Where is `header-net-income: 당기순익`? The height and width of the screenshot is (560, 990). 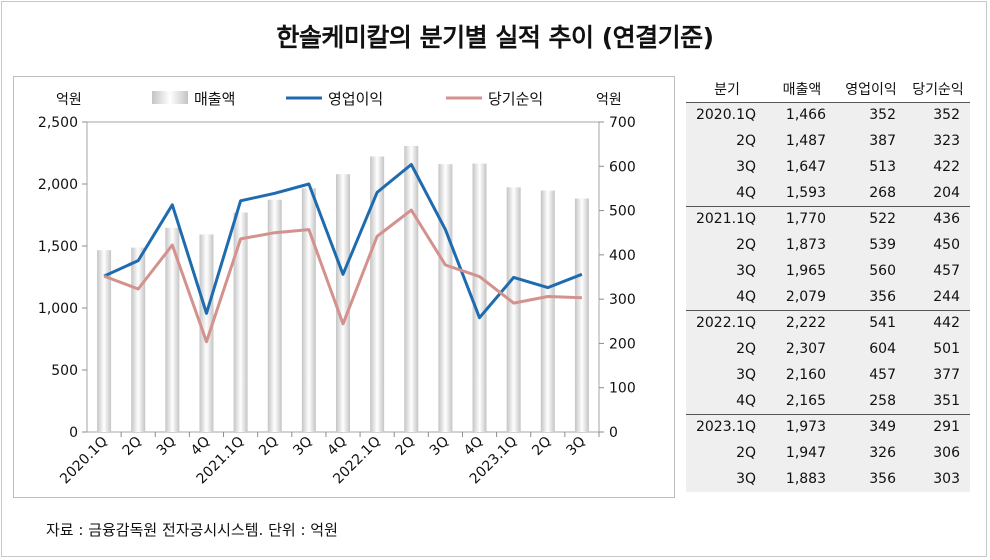
header-net-income: 당기순익 is located at coordinates (938, 89).